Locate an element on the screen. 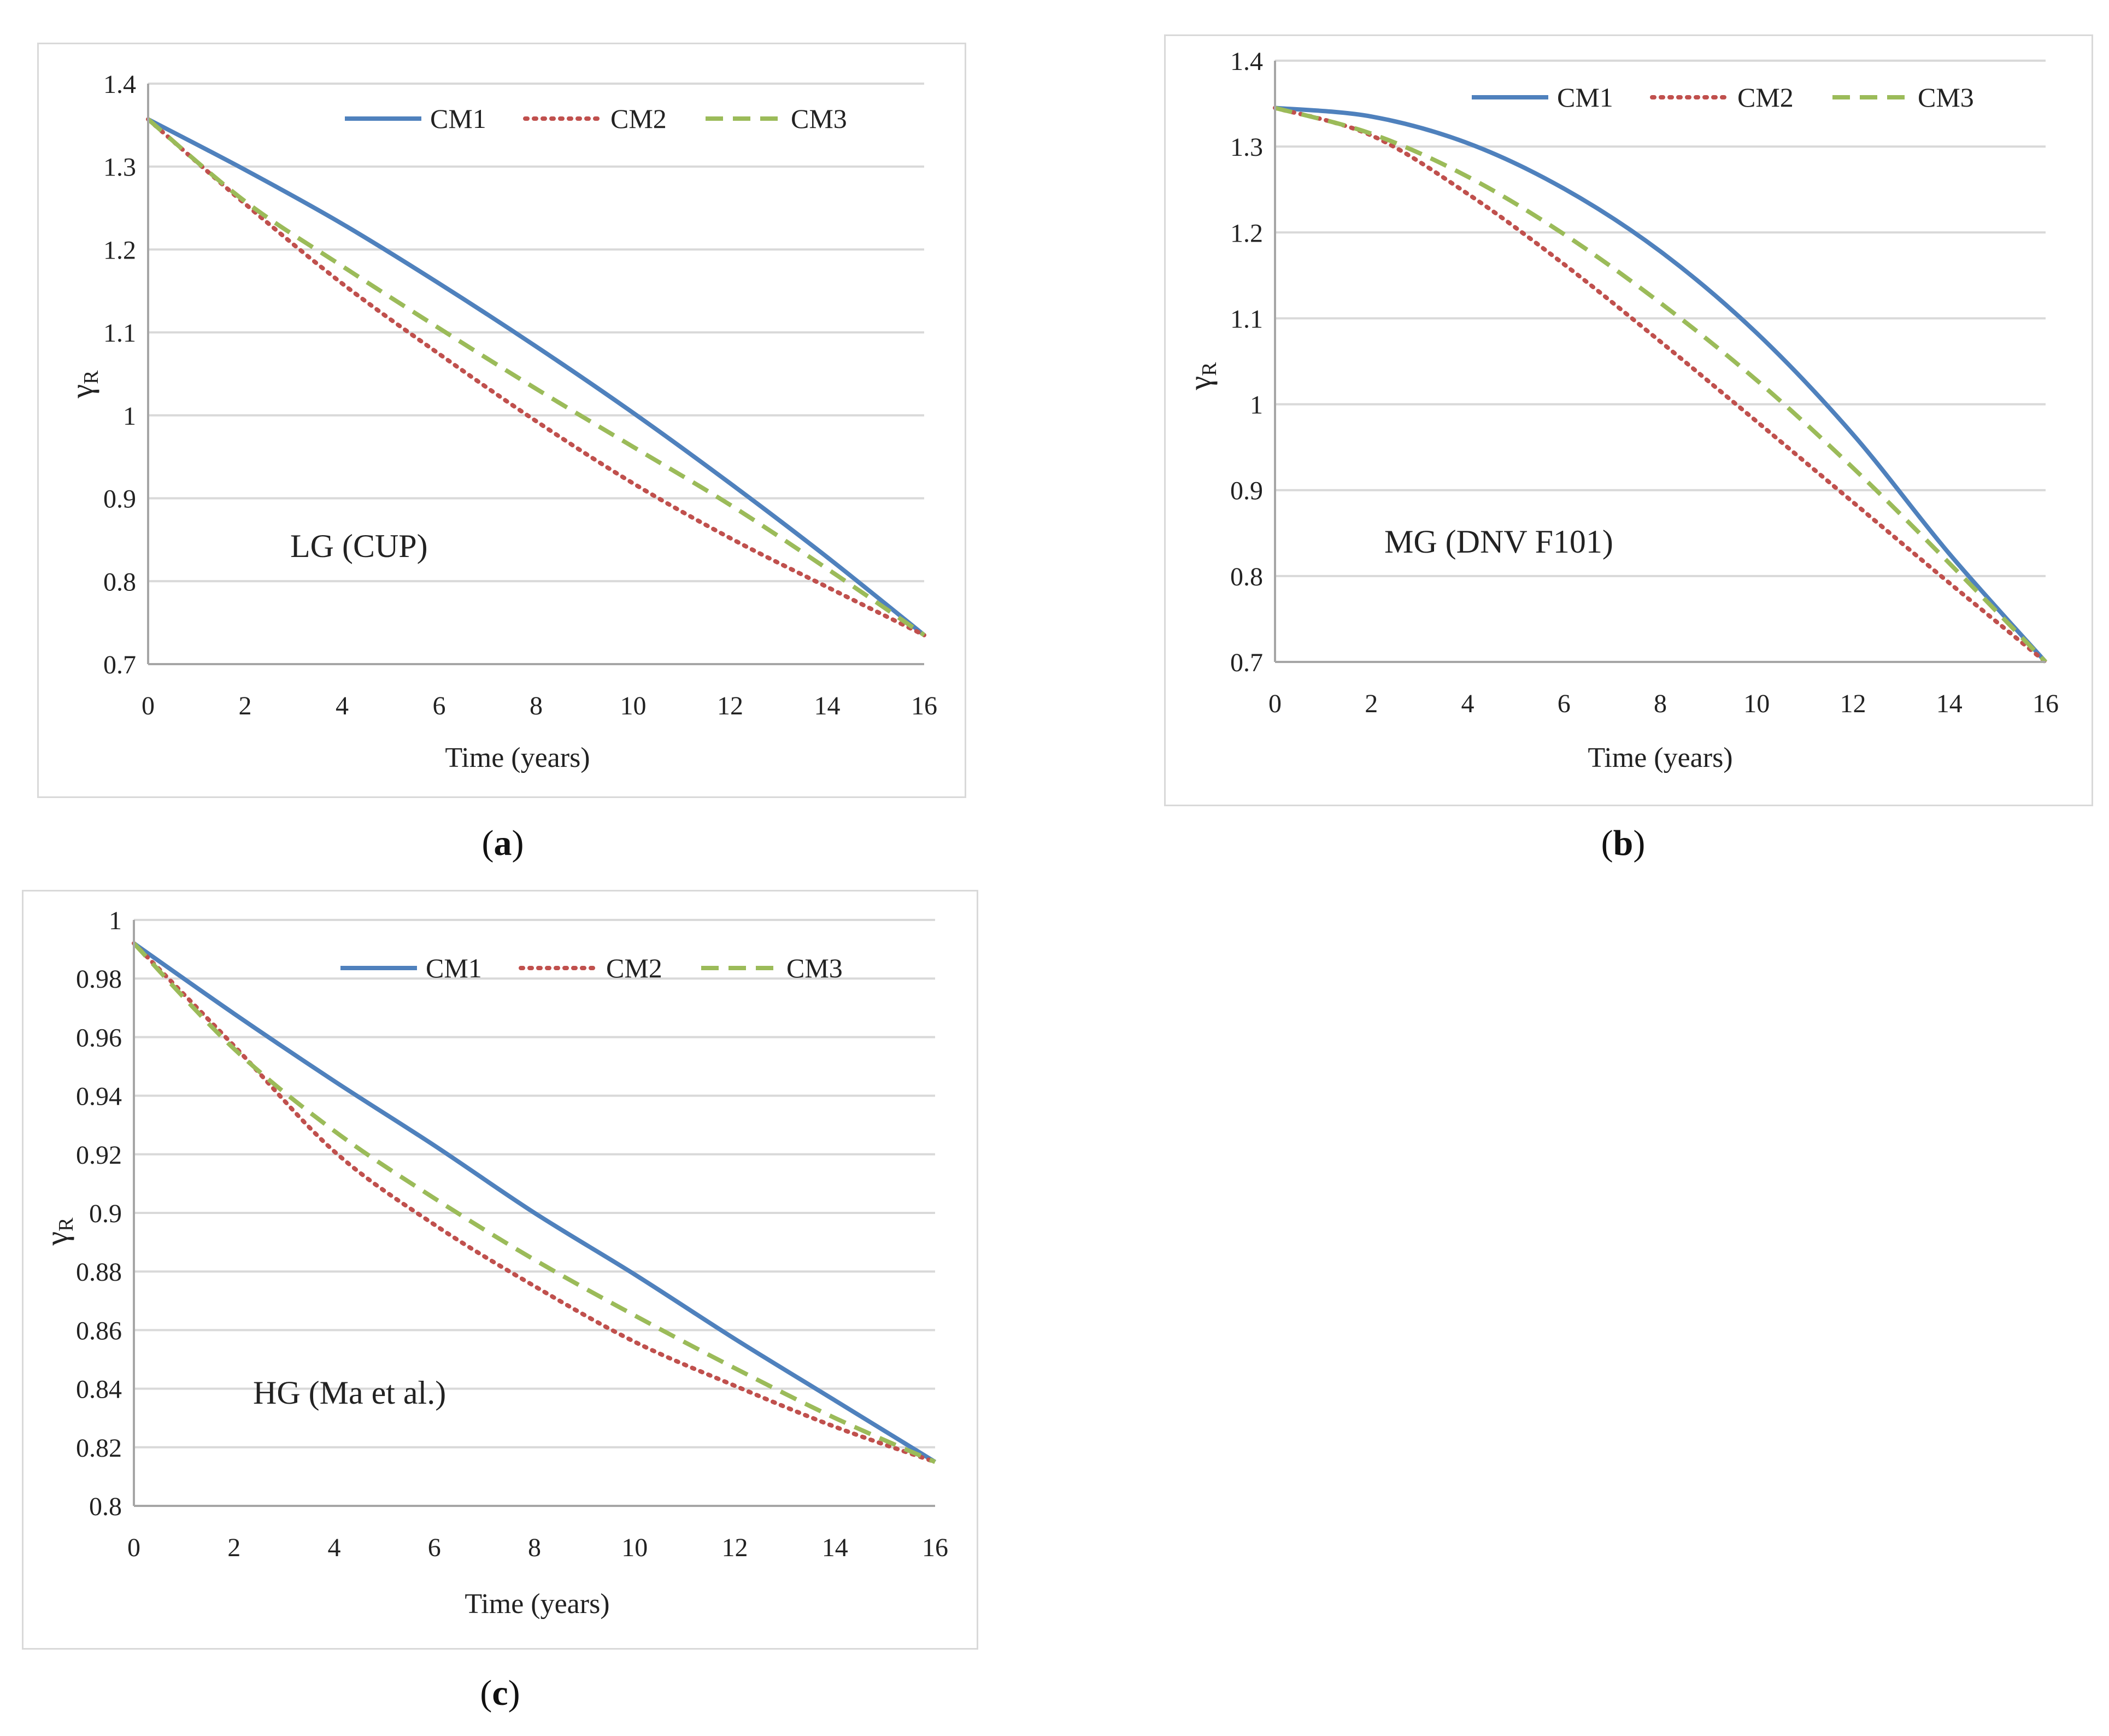  chart-b-x-axis-label: Time (years) is located at coordinates (1660, 757).